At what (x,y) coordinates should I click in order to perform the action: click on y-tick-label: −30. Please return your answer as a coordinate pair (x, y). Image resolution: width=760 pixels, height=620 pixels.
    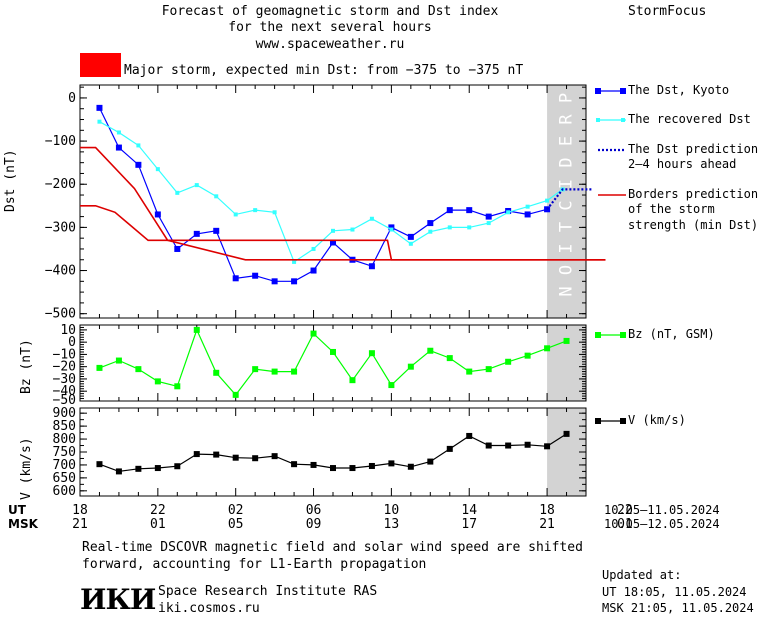
    Looking at the image, I should click on (64, 379).